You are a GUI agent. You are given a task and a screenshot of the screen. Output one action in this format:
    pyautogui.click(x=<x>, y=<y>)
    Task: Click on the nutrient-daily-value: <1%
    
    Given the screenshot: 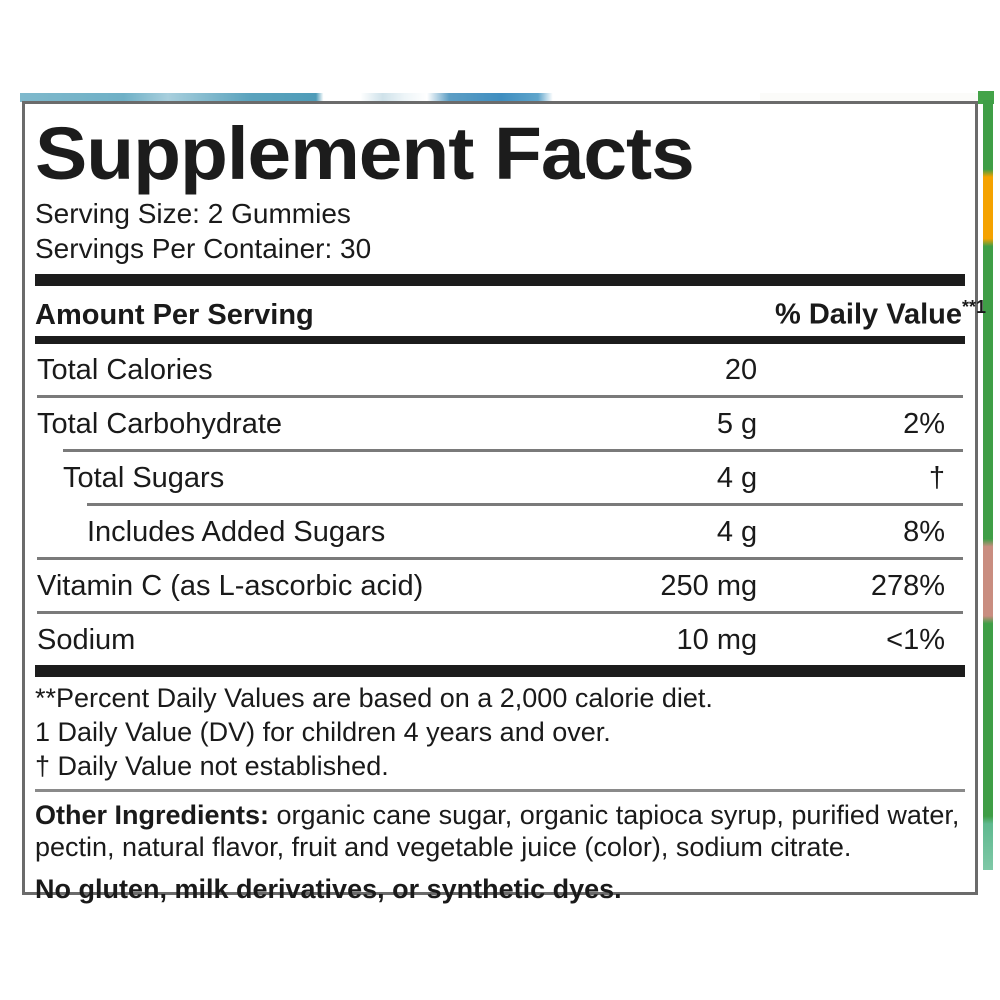 What is the action you would take?
    pyautogui.click(x=915, y=639)
    